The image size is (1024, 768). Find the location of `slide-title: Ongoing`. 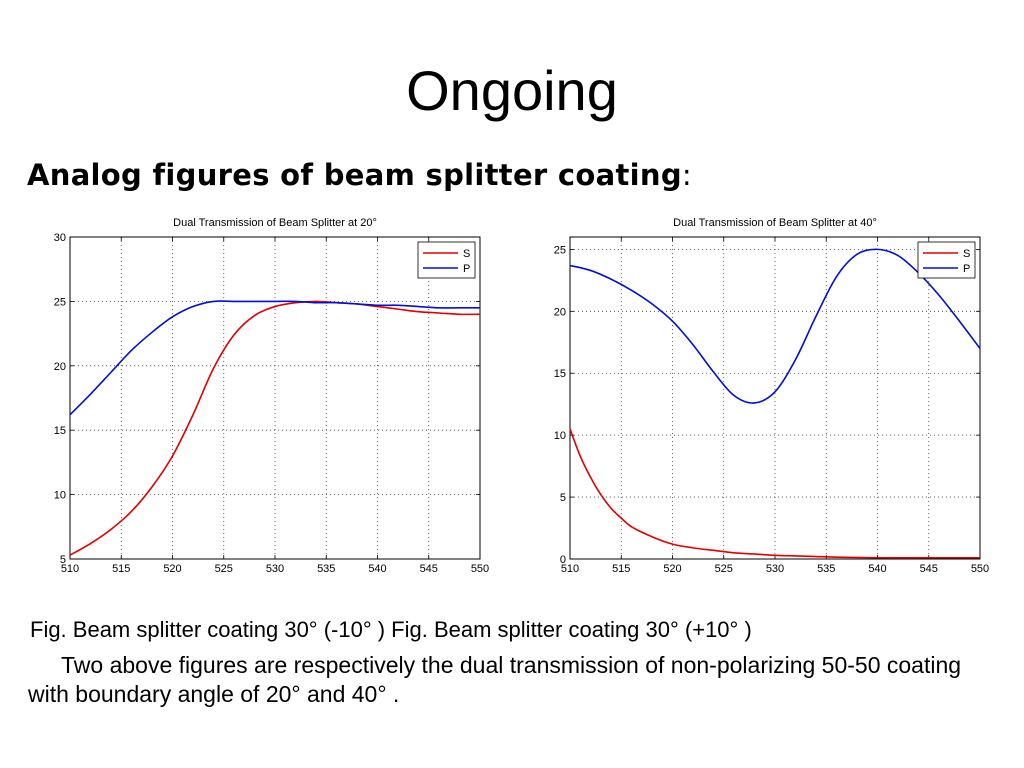

slide-title: Ongoing is located at coordinates (512, 90).